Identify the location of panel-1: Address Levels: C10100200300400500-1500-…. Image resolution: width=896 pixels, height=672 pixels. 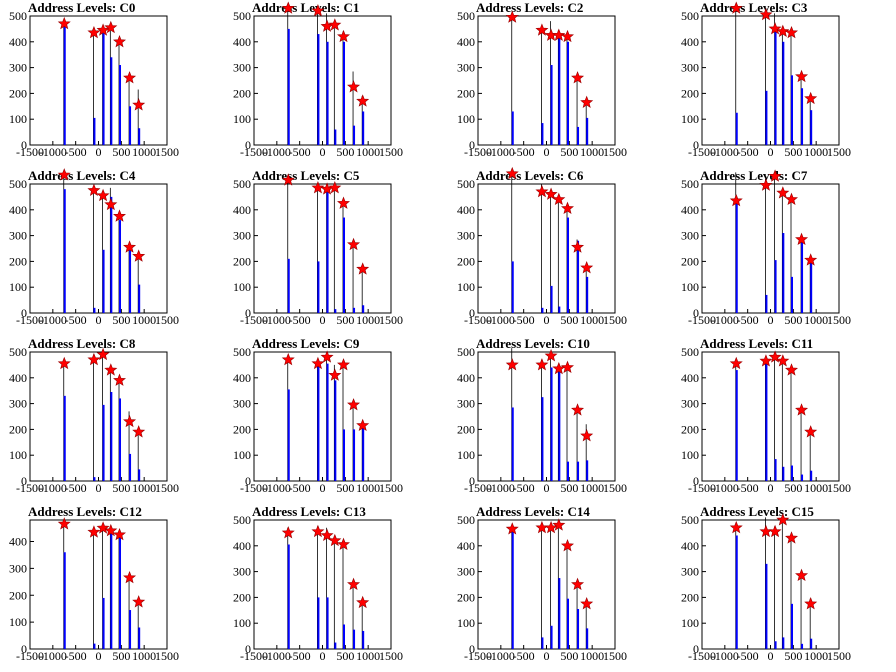
(318, 79).